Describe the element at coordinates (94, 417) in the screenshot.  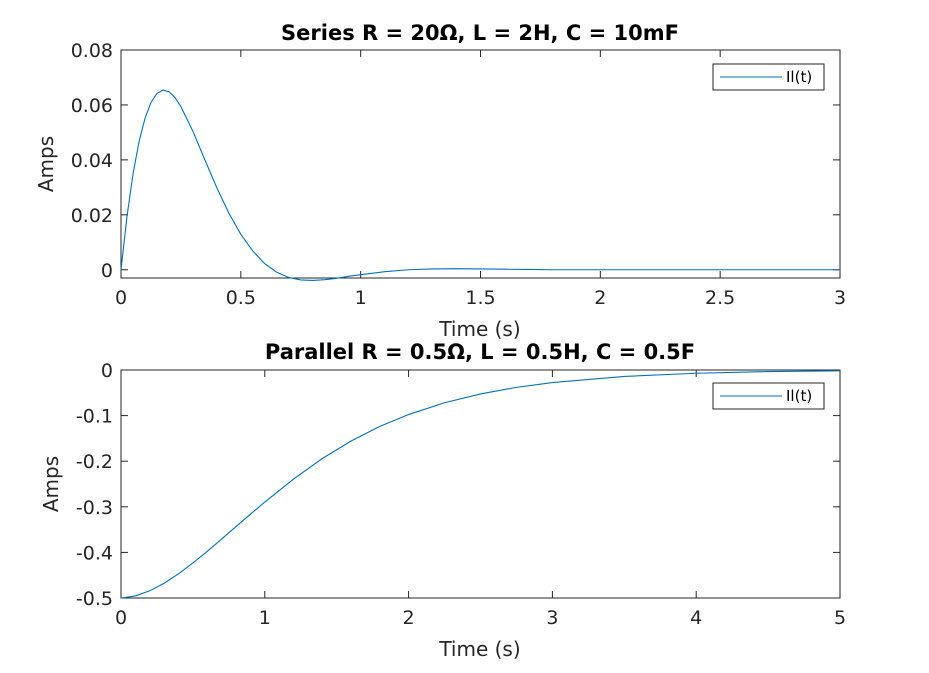
I see `parallel-y-tick-label: -0.1` at that location.